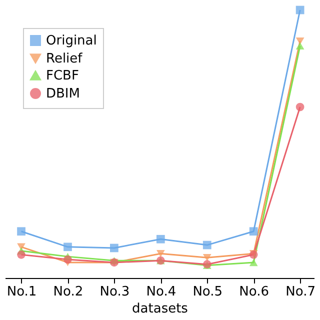 The height and width of the screenshot is (320, 320). What do you see at coordinates (301, 292) in the screenshot?
I see `x-tick-label: No.7` at bounding box center [301, 292].